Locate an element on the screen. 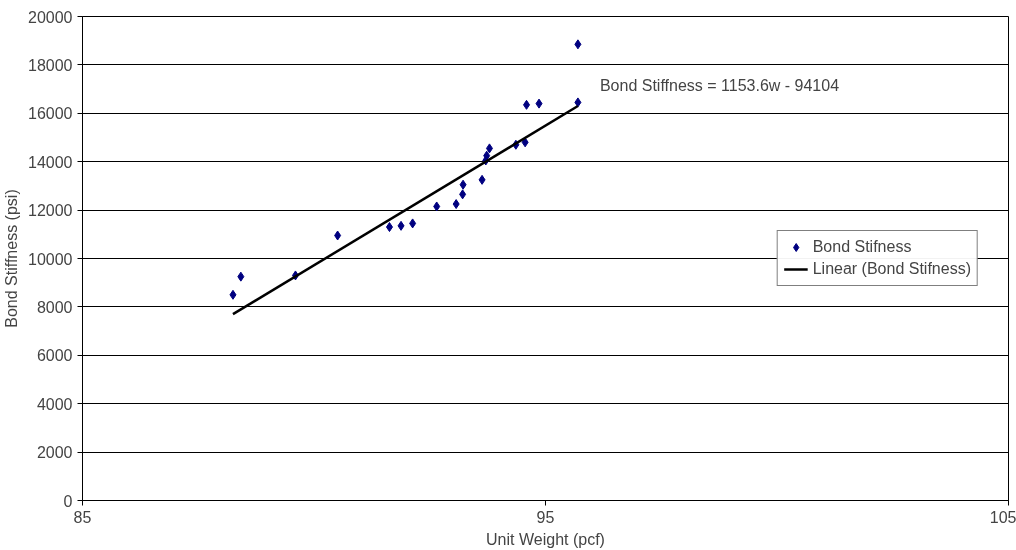  y-tick-label: 18000 is located at coordinates (50, 65).